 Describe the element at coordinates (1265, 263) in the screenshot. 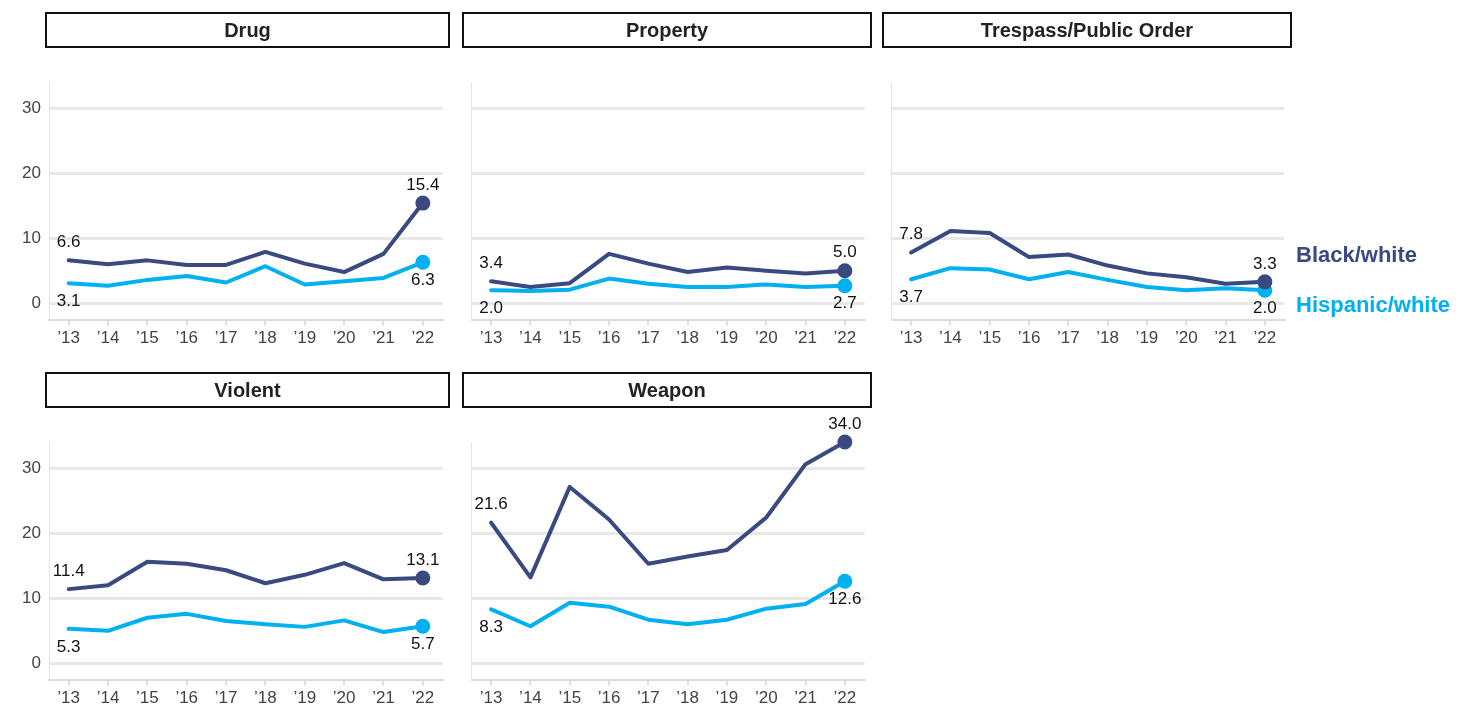

I see `data-label: 3.3` at that location.